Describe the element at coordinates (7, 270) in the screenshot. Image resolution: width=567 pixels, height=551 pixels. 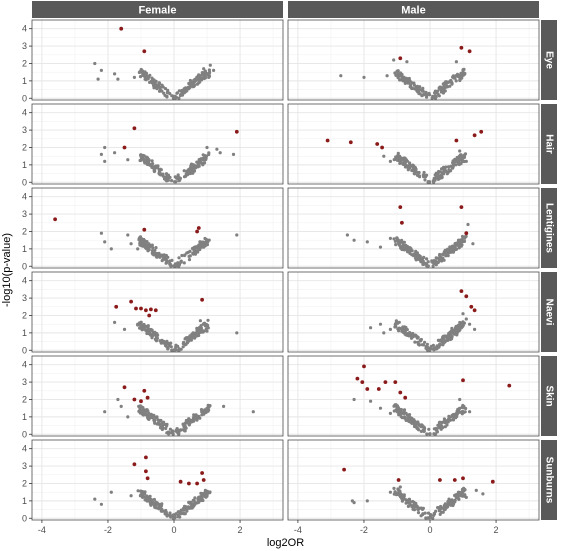
I see `y-axis-title: -log10(p-value)` at that location.